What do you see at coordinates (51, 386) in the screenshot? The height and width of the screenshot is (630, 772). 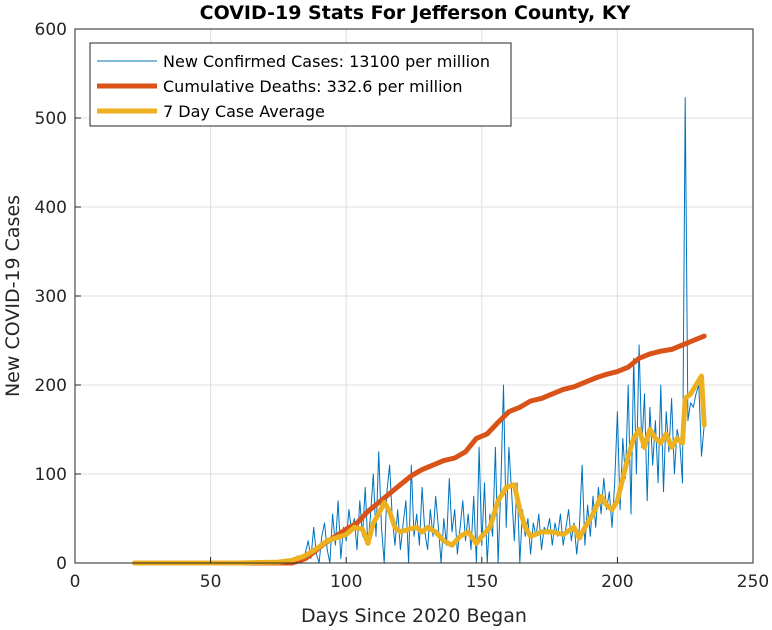 I see `y-tick-label: 200` at bounding box center [51, 386].